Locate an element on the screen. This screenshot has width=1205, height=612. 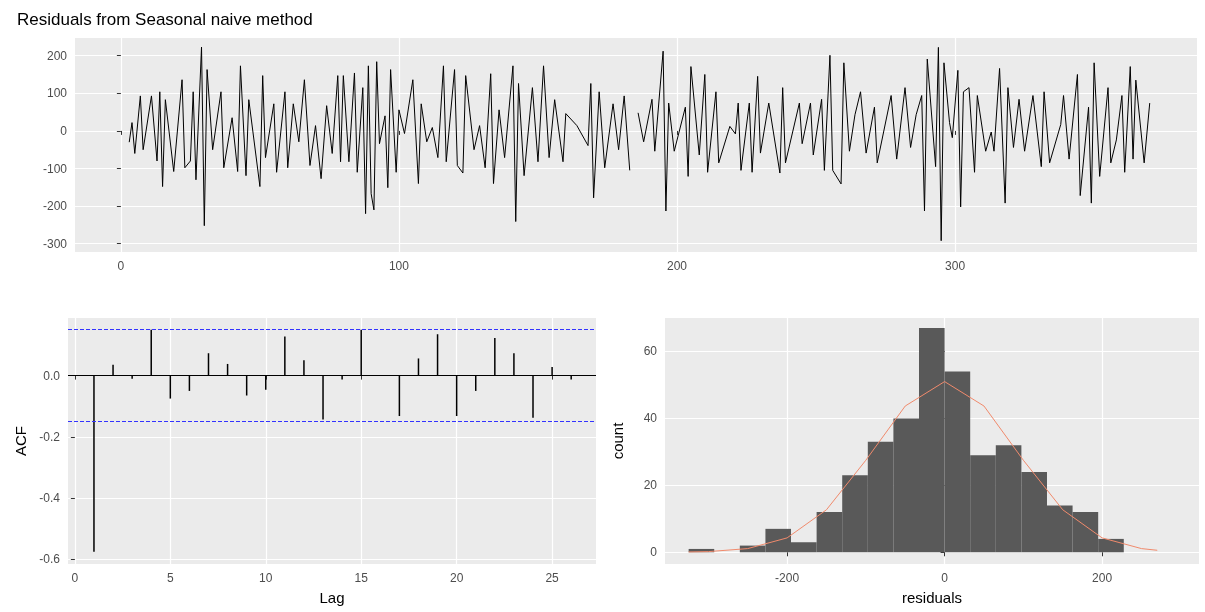
line-series is located at coordinates (923, 467).